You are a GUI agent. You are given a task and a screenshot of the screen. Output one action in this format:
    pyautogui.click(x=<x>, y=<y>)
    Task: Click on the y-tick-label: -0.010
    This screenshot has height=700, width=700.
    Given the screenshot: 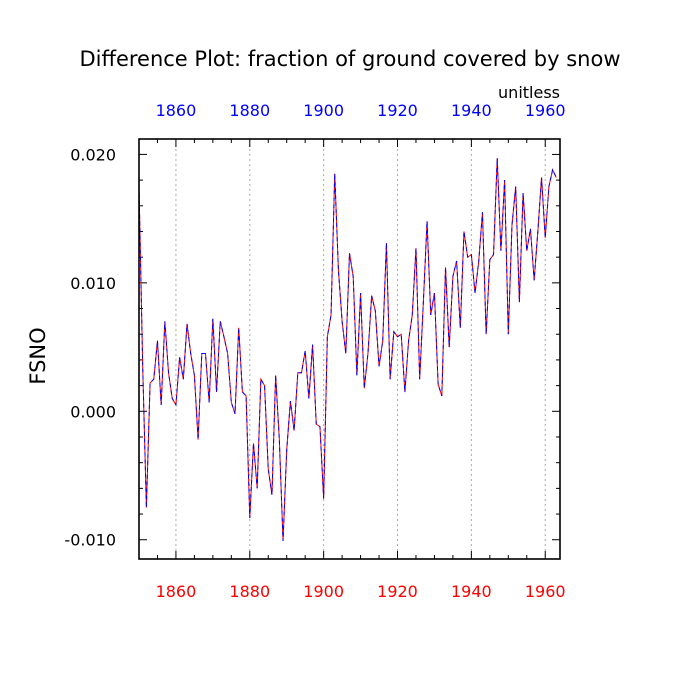 What is the action you would take?
    pyautogui.click(x=90, y=540)
    